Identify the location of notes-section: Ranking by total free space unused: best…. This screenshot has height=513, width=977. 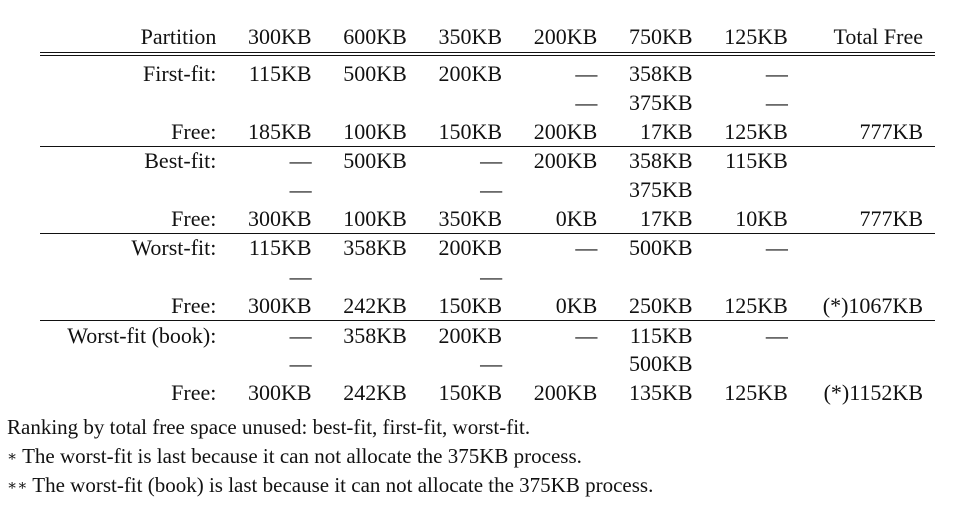
(330, 456).